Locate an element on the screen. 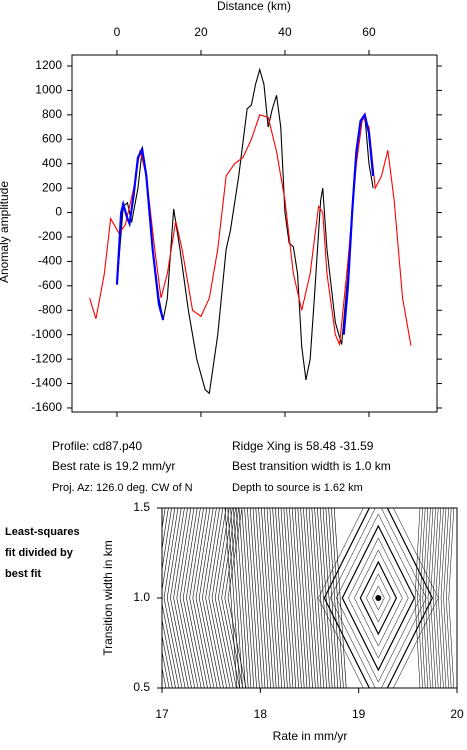 The image size is (467, 750). y-axis-title: Transition width in km is located at coordinates (108, 598).